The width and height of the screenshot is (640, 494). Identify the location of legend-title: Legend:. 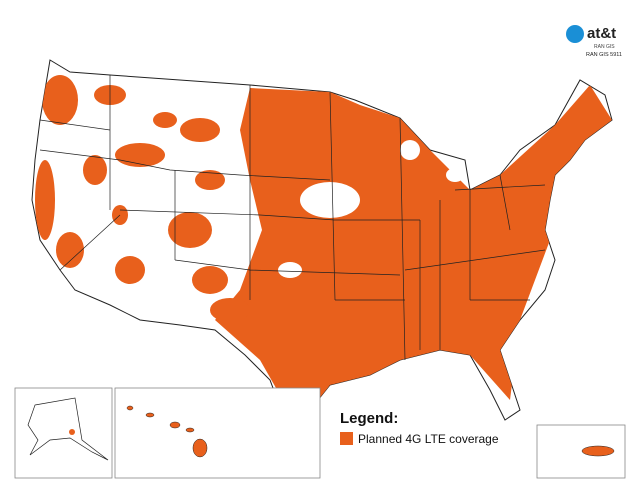
(369, 418).